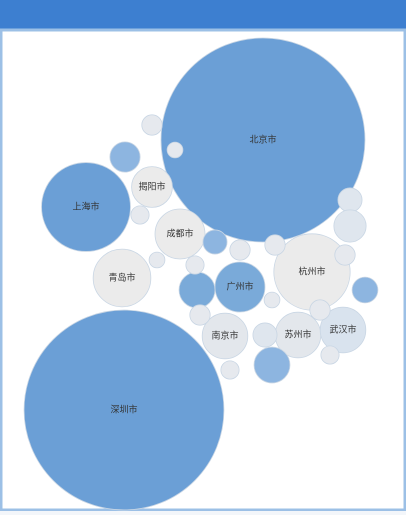 This screenshot has width=406, height=515. I want to click on bubble-label: 武汉市, so click(342, 330).